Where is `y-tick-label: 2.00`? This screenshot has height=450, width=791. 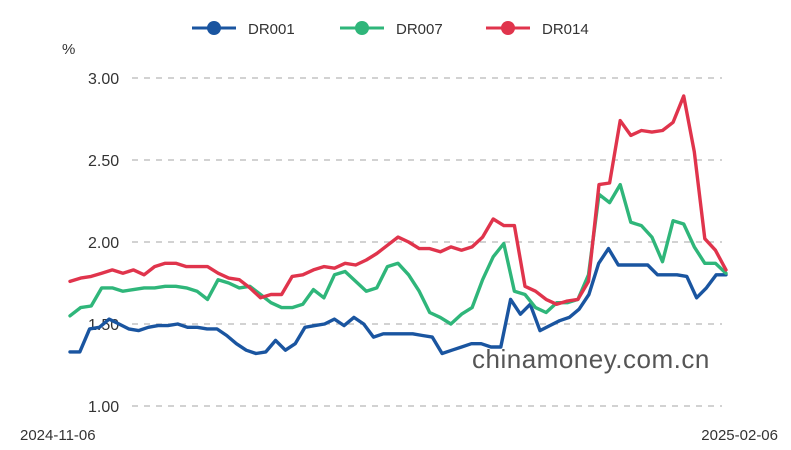
y-tick-label: 2.00 is located at coordinates (103, 243).